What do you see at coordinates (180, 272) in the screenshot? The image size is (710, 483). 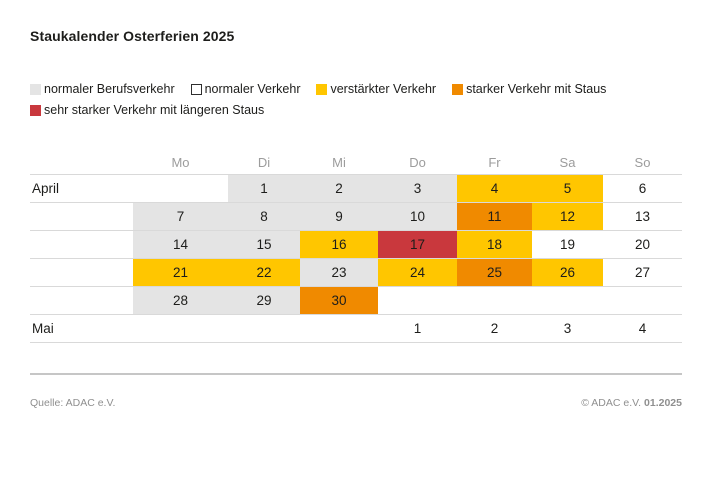 I see `calendar-day-cell: 21` at bounding box center [180, 272].